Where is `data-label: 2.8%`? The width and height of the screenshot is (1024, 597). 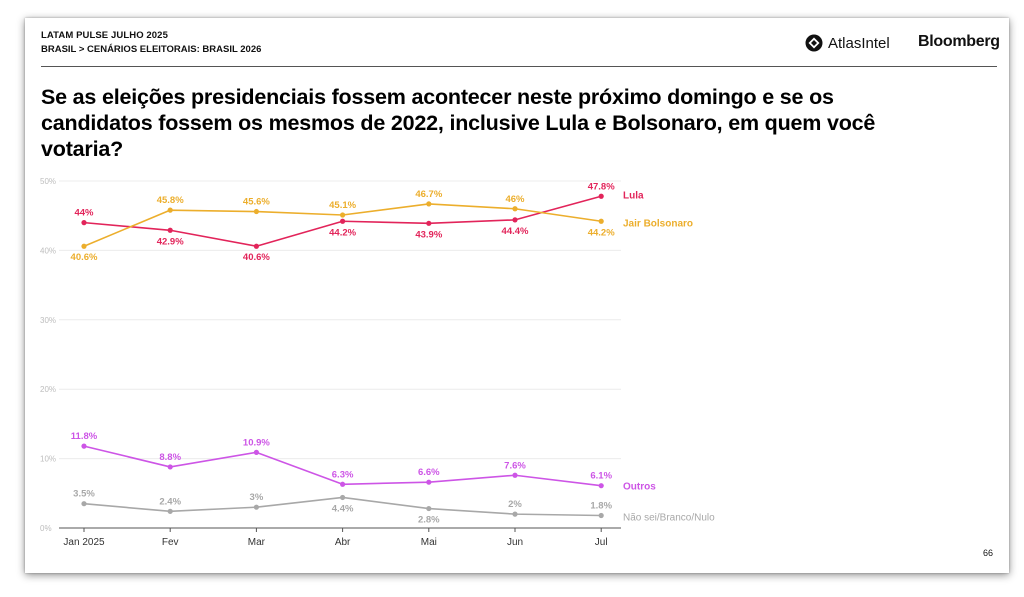 data-label: 2.8% is located at coordinates (429, 520).